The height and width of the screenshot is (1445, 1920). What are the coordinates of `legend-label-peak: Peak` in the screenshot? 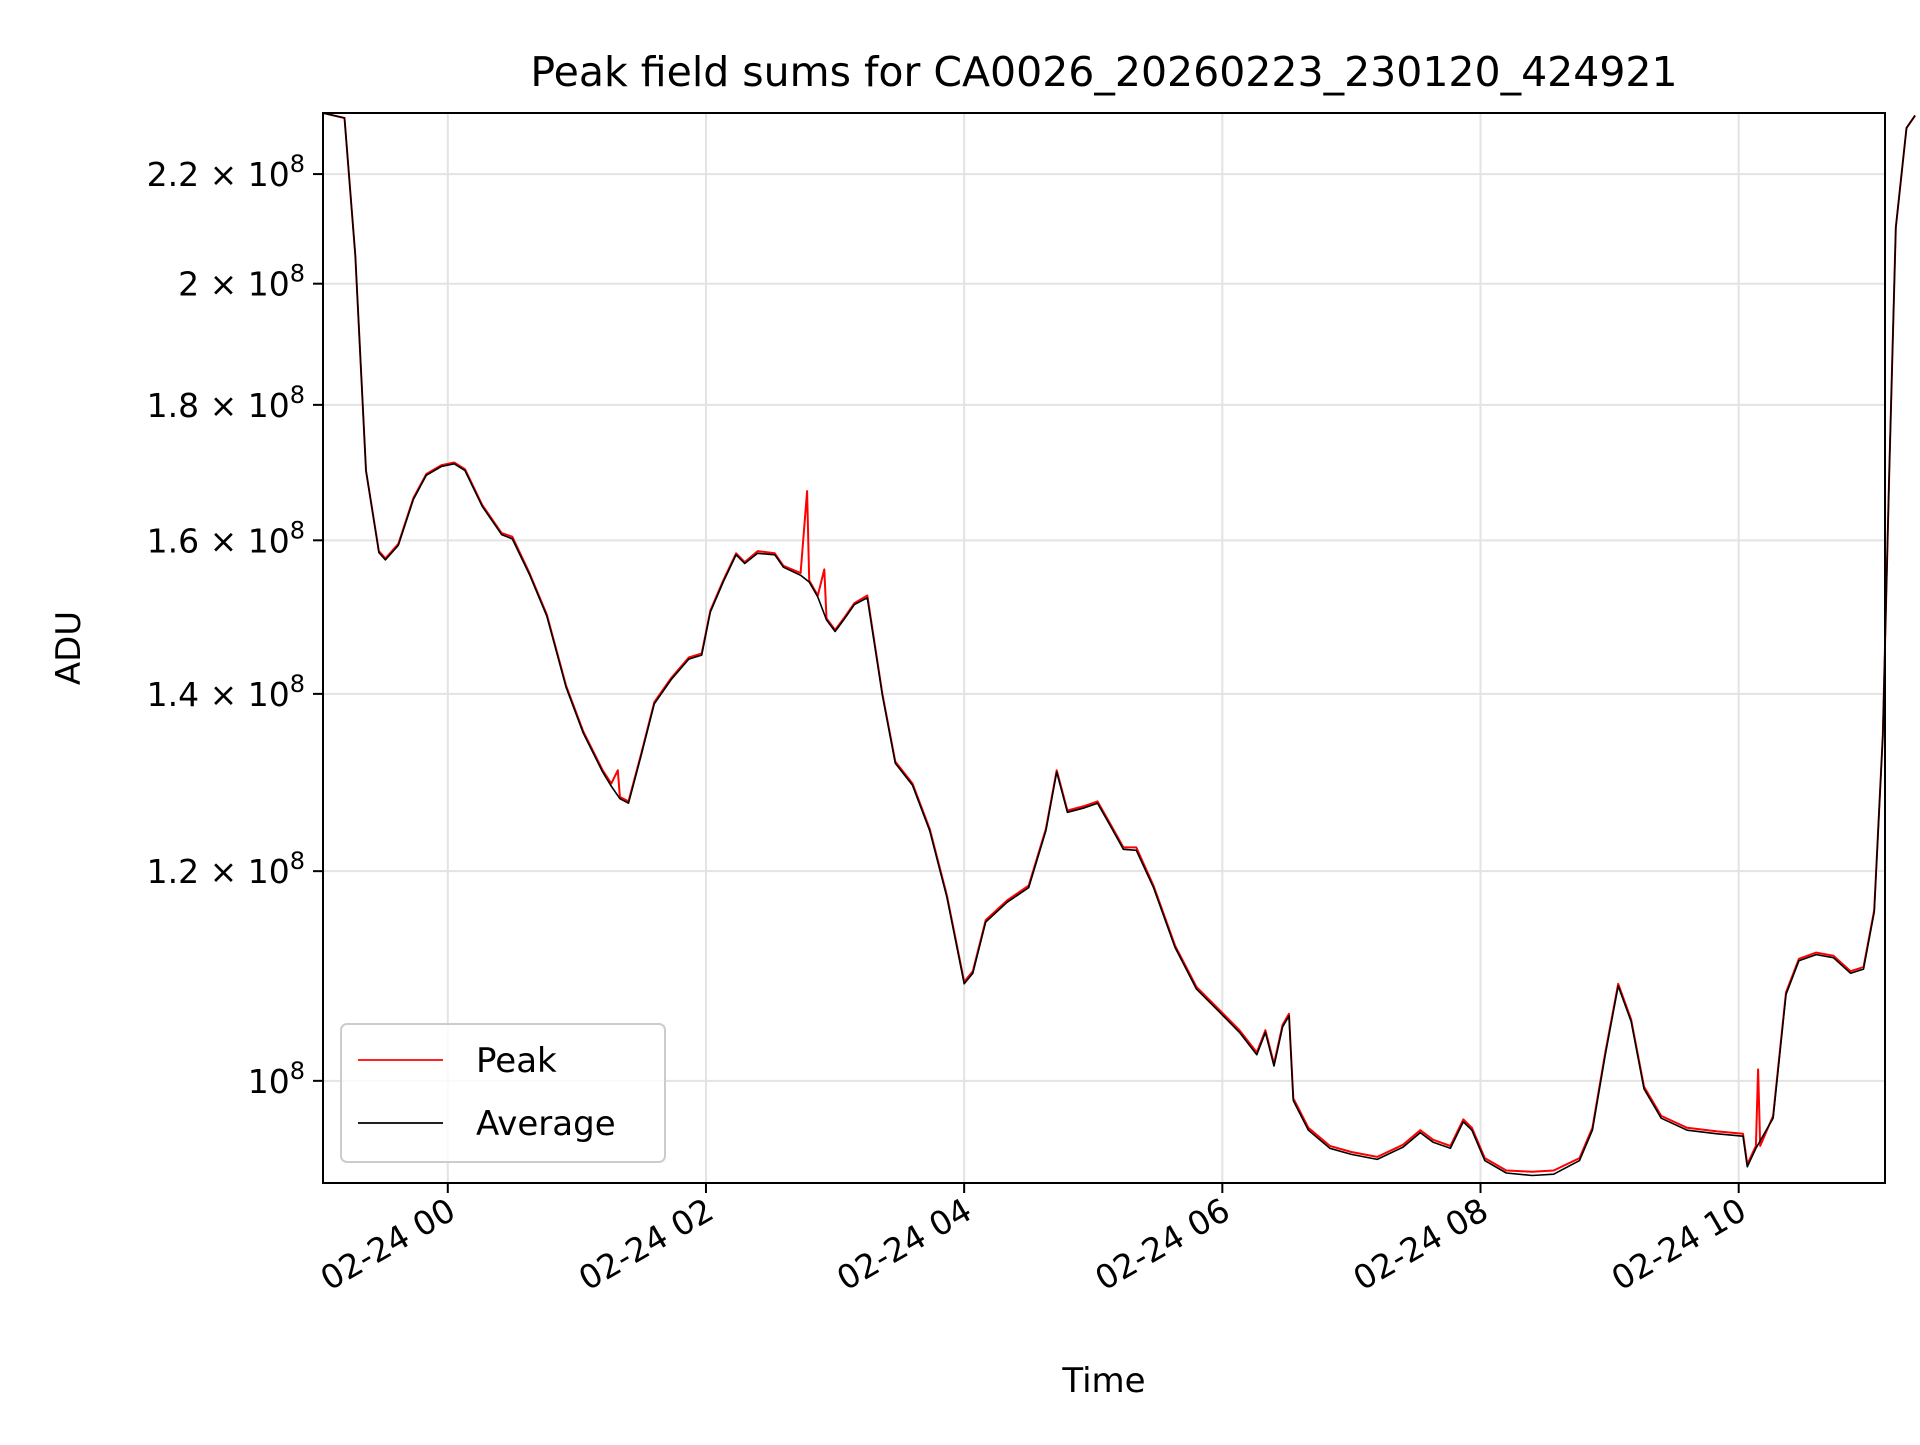 It's located at (516, 1061).